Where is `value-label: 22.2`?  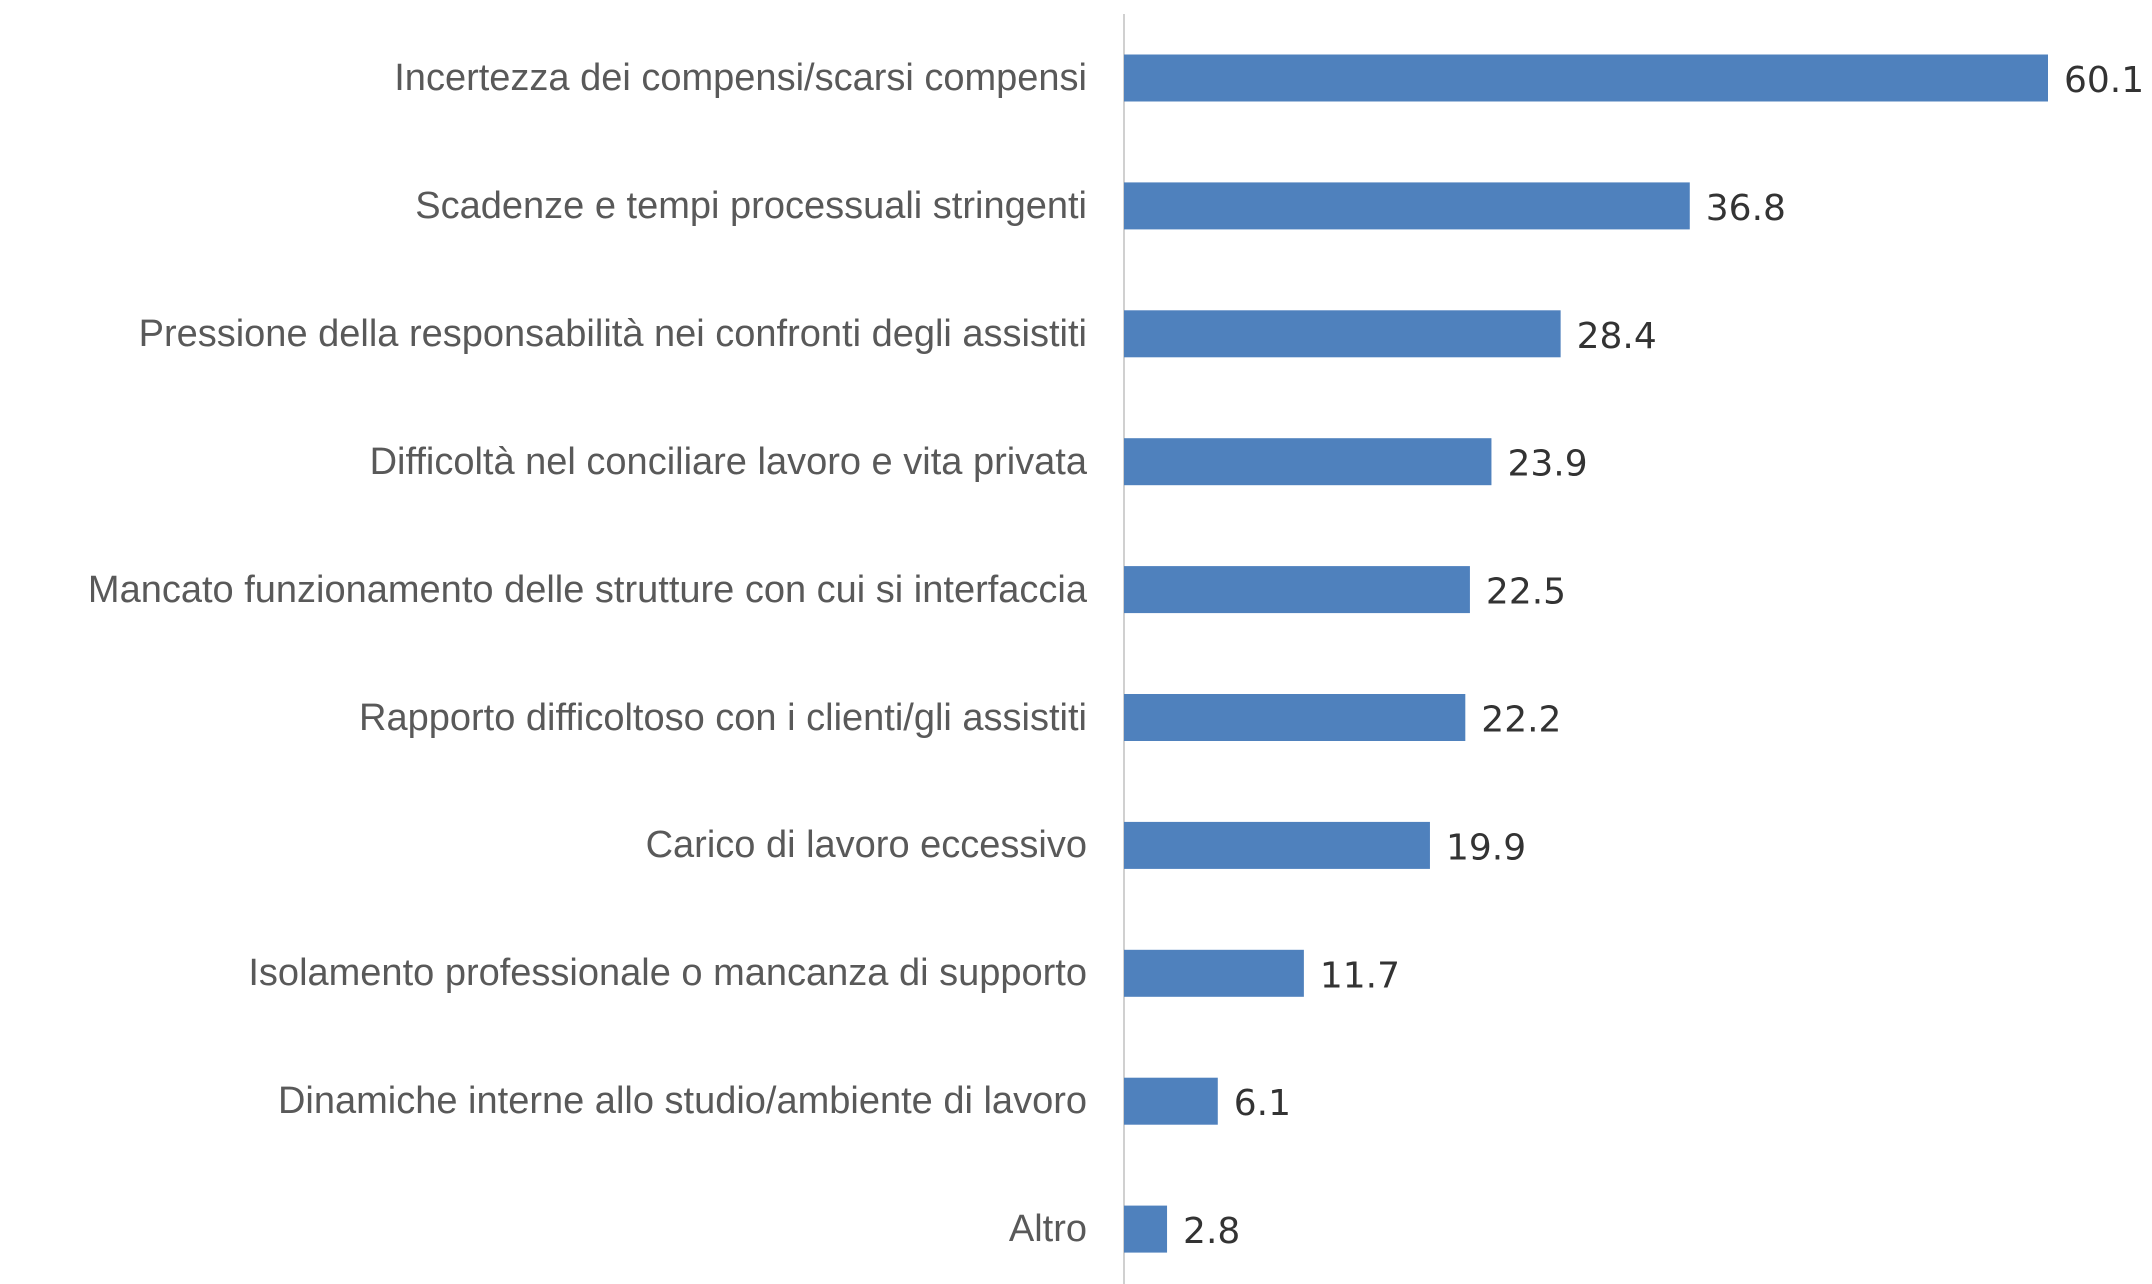 value-label: 22.2 is located at coordinates (1521, 720).